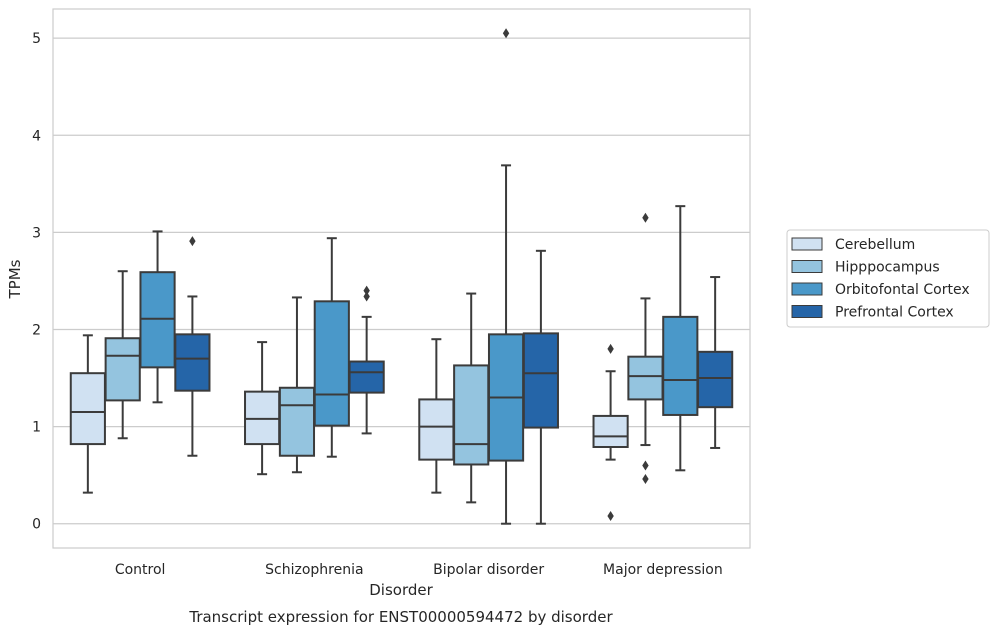 The image size is (999, 634). Describe the element at coordinates (401, 590) in the screenshot. I see `x-axis-label: Disorder` at that location.